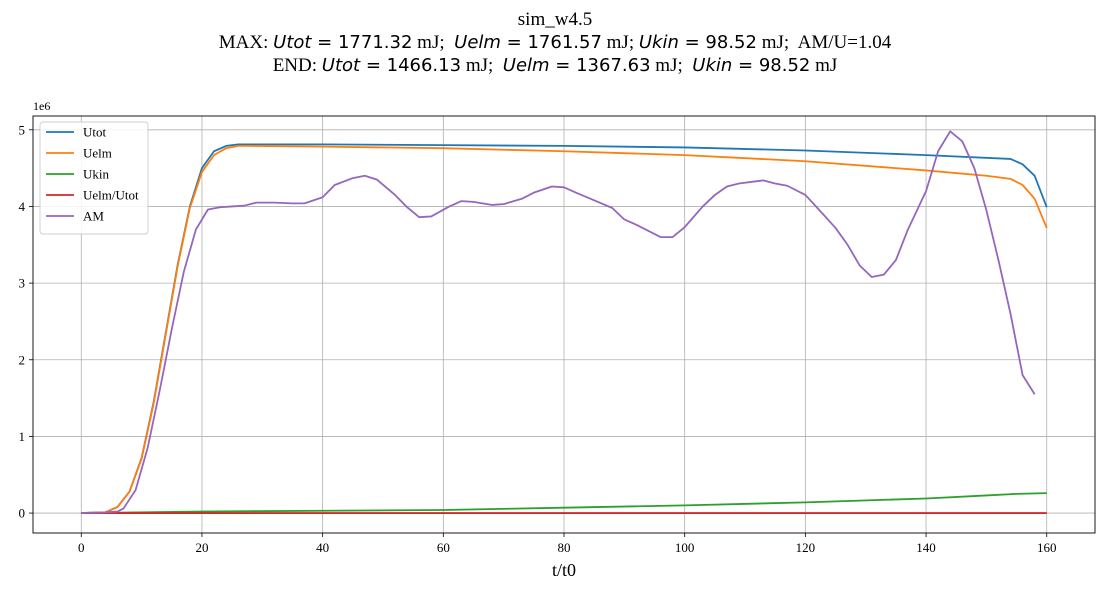 Image resolution: width=1110 pixels, height=595 pixels. I want to click on legend: Utot Uelm Ukin Uelm/Utot AM, so click(94, 178).